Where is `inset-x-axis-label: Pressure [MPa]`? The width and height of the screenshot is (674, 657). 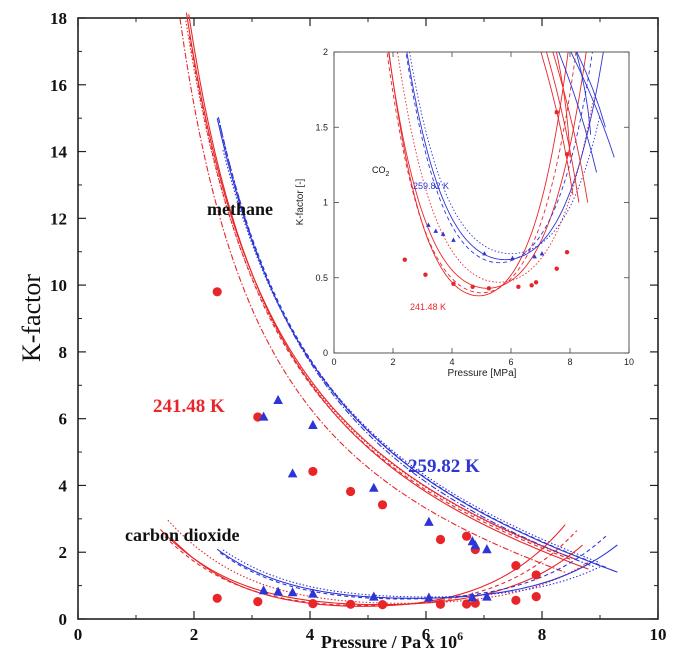
inset-x-axis-label: Pressure [MPa] is located at coordinates (482, 373).